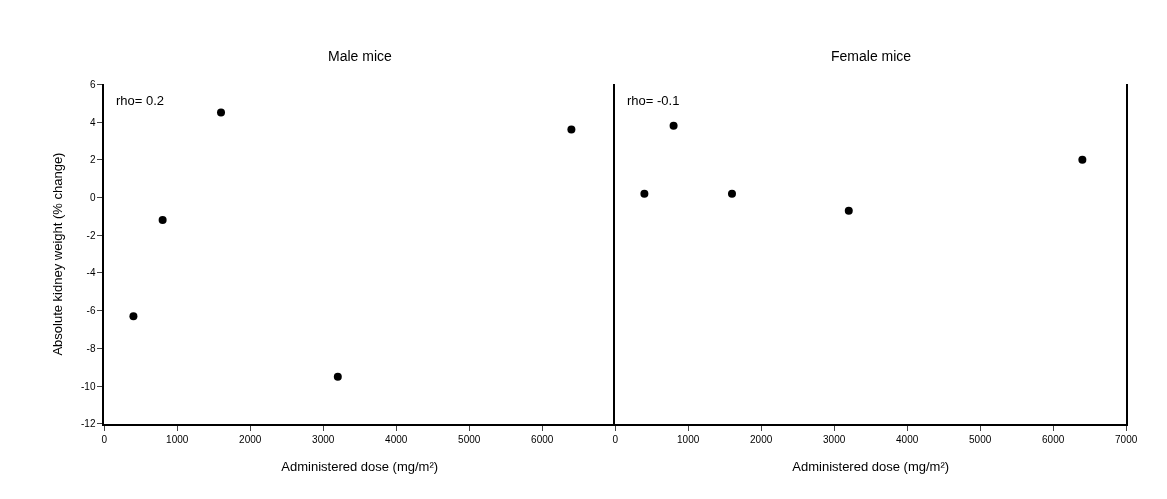  What do you see at coordinates (360, 56) in the screenshot?
I see `chart-title: Male mice` at bounding box center [360, 56].